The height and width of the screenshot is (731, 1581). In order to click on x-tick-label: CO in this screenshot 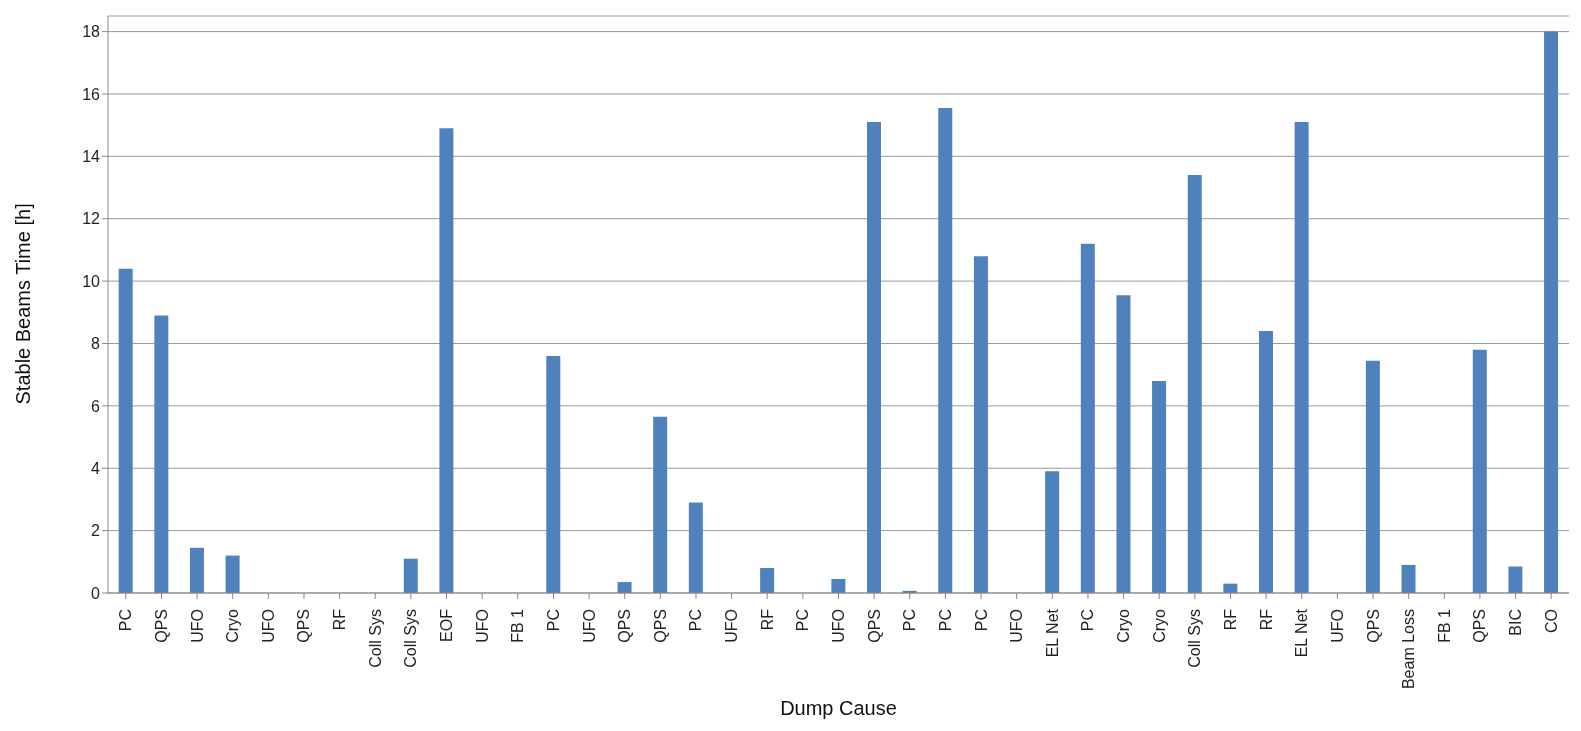, I will do `click(1551, 621)`.